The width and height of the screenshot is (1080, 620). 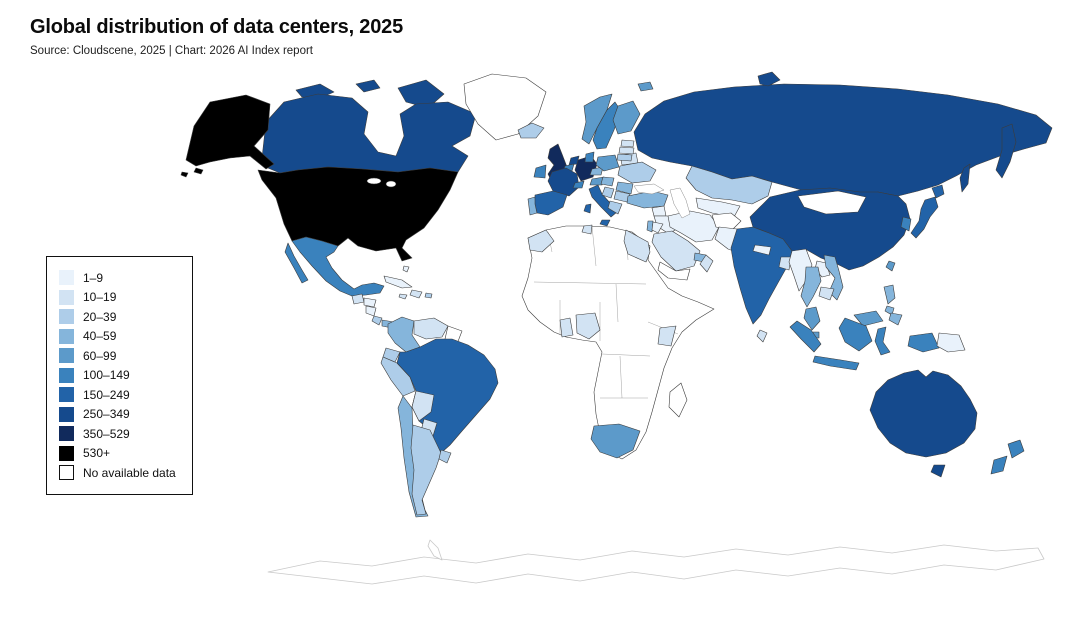 What do you see at coordinates (762, 250) in the screenshot?
I see `country-nepal` at bounding box center [762, 250].